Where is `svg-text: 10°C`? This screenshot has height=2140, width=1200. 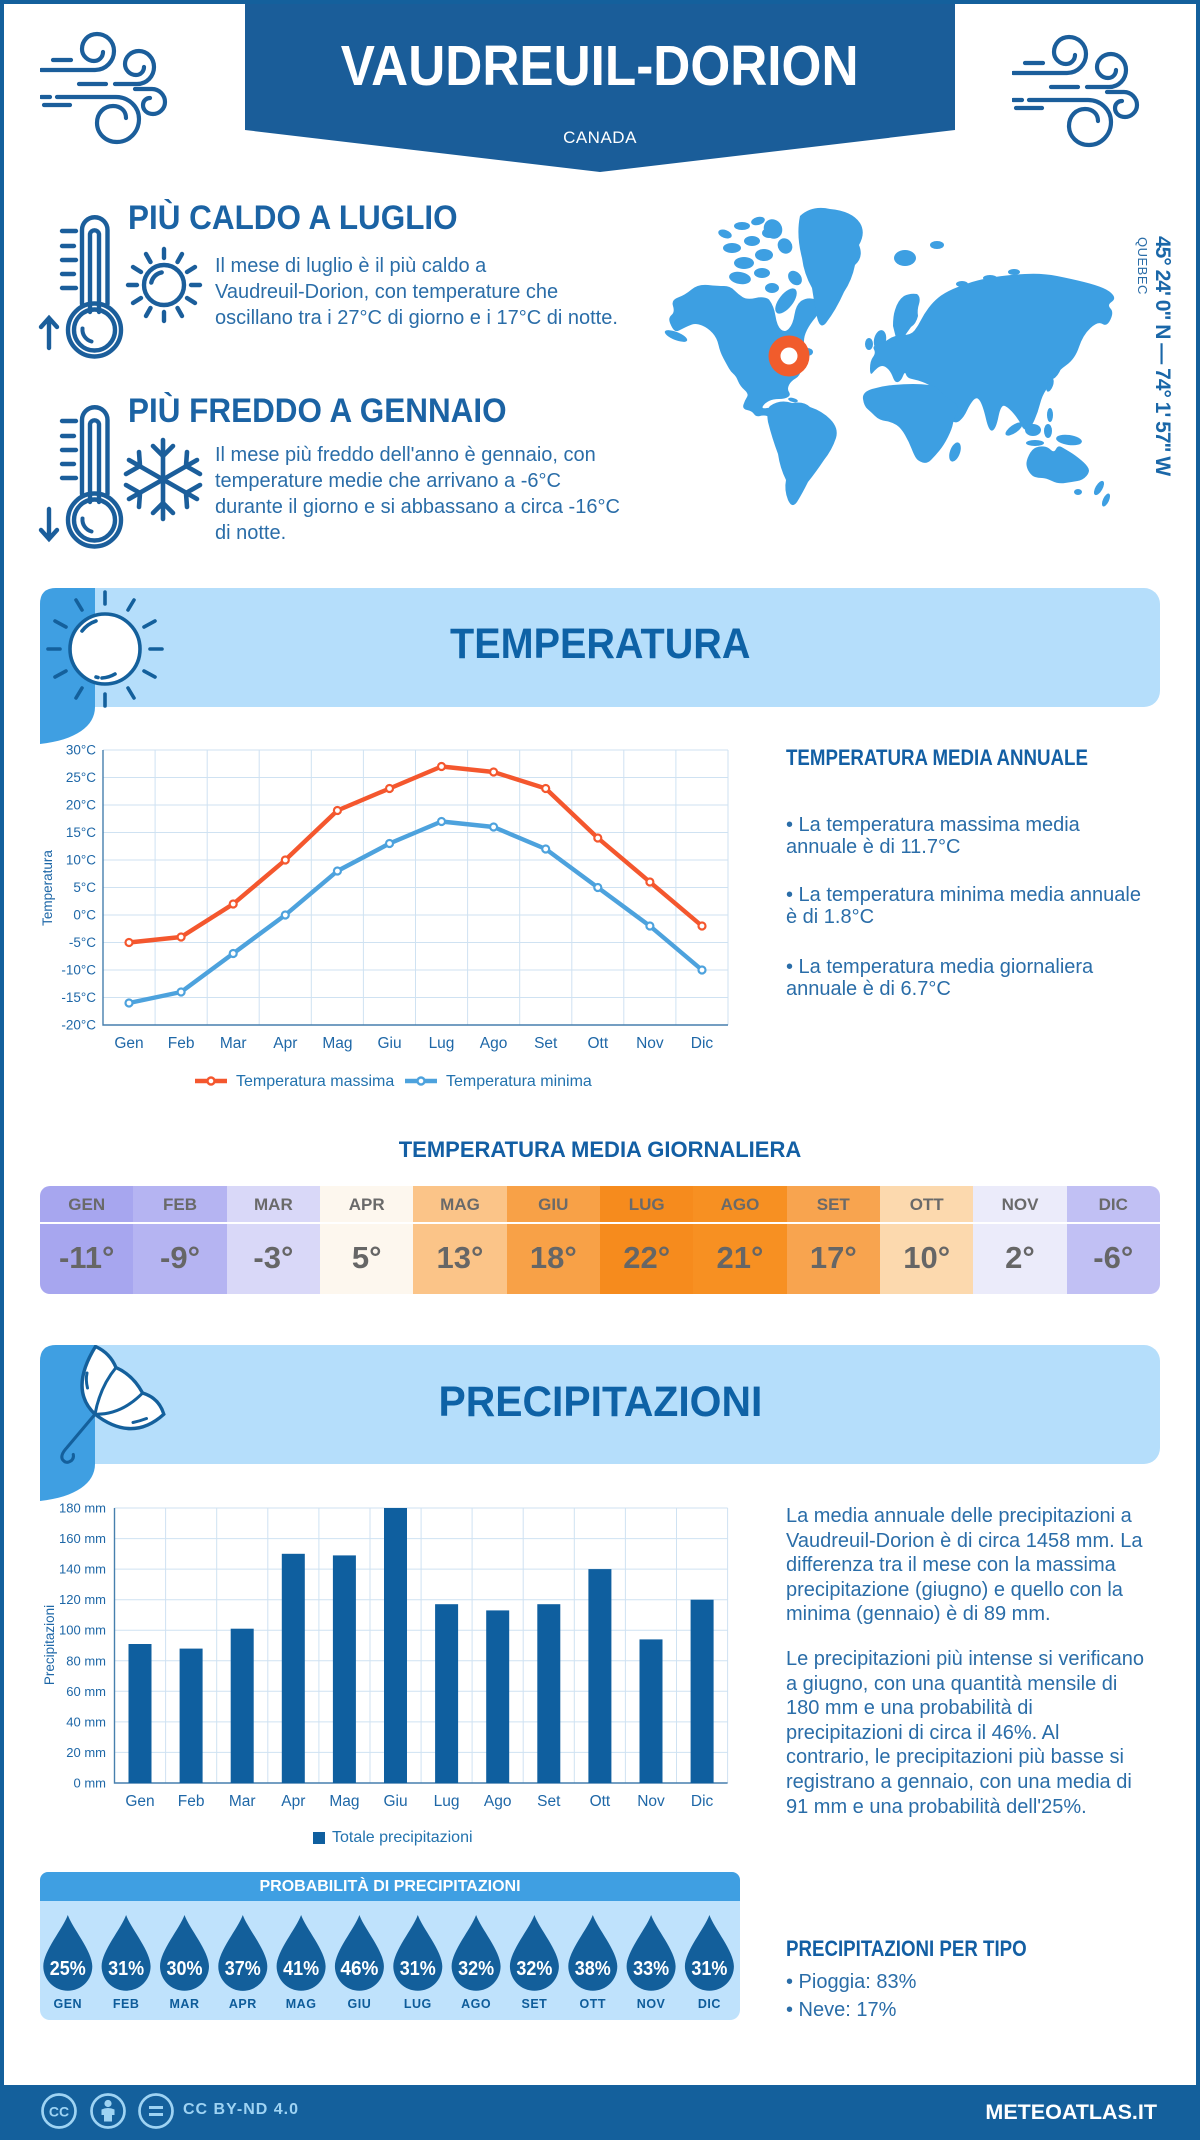 svg-text: 10°C is located at coordinates (81, 860).